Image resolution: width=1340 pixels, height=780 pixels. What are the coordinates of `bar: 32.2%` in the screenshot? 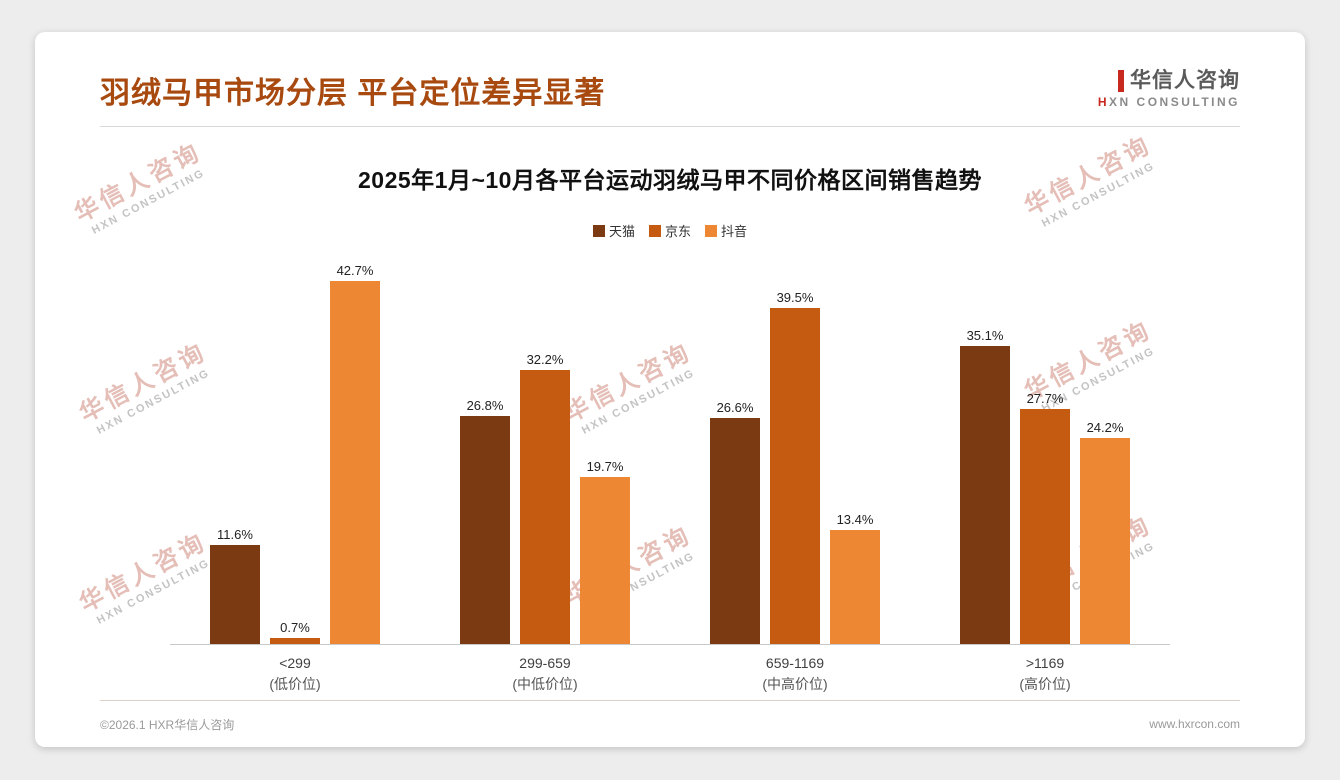 It's located at (545, 498).